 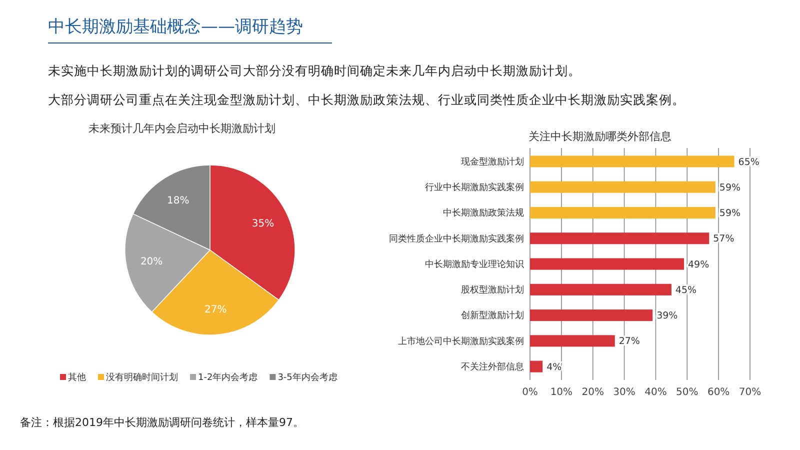 What do you see at coordinates (749, 162) in the screenshot?
I see `data-label: 65%` at bounding box center [749, 162].